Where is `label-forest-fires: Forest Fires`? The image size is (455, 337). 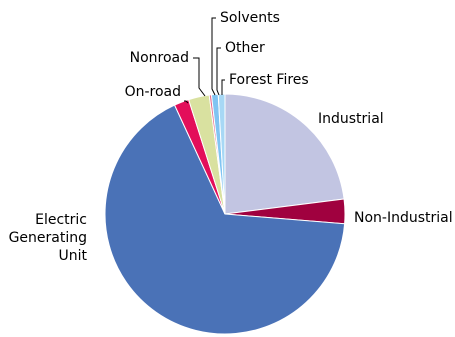 label-forest-fires: Forest Fires is located at coordinates (269, 80).